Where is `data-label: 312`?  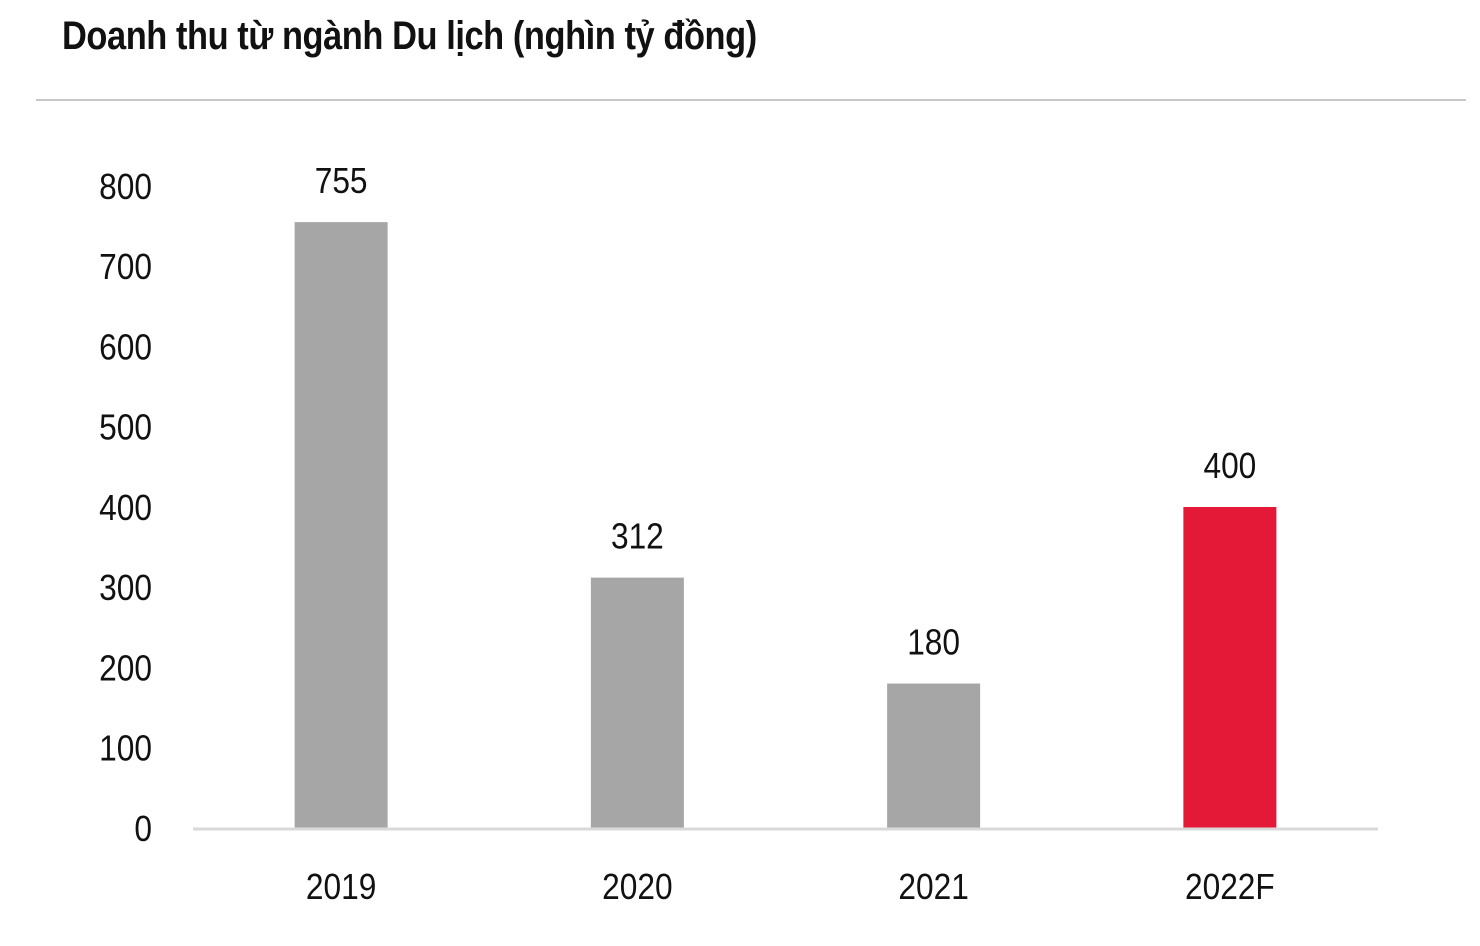
data-label: 312 is located at coordinates (637, 537).